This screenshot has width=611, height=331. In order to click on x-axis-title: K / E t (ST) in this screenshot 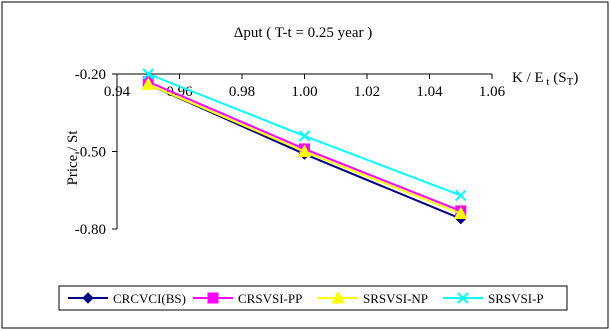, I will do `click(545, 79)`.